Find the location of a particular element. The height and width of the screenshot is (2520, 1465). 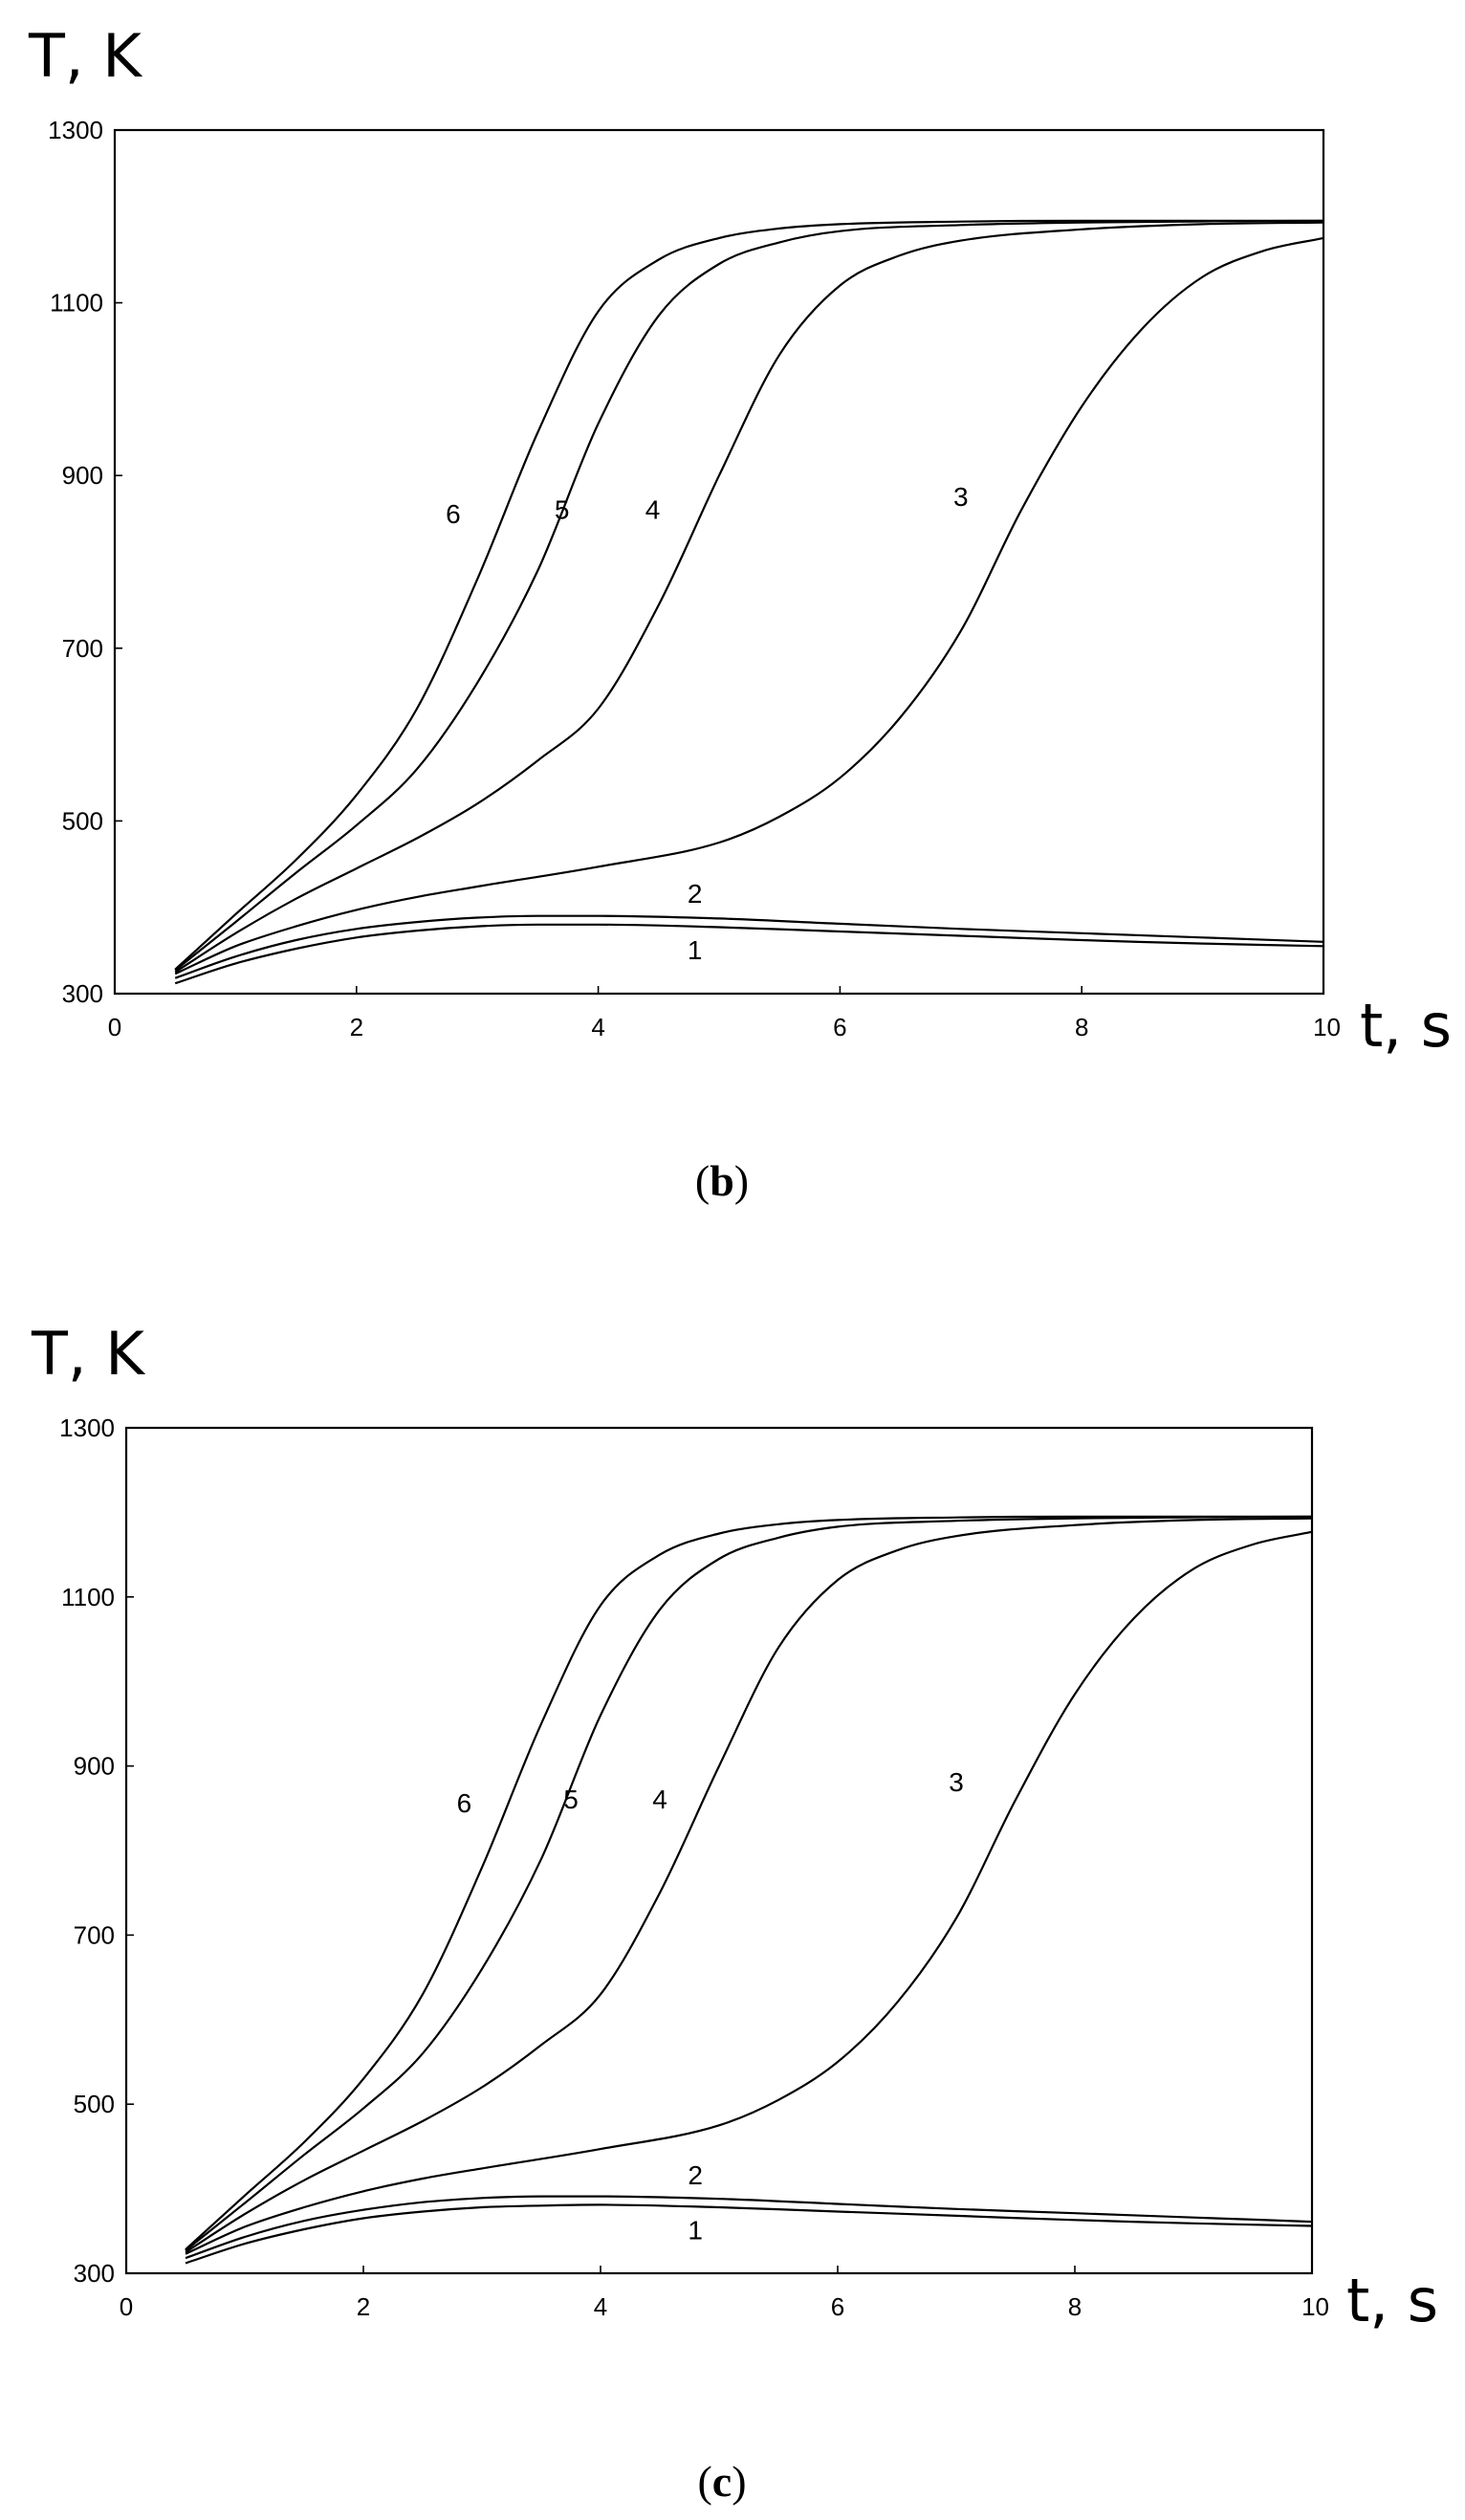

panel-caption: (c) is located at coordinates (721, 2481).